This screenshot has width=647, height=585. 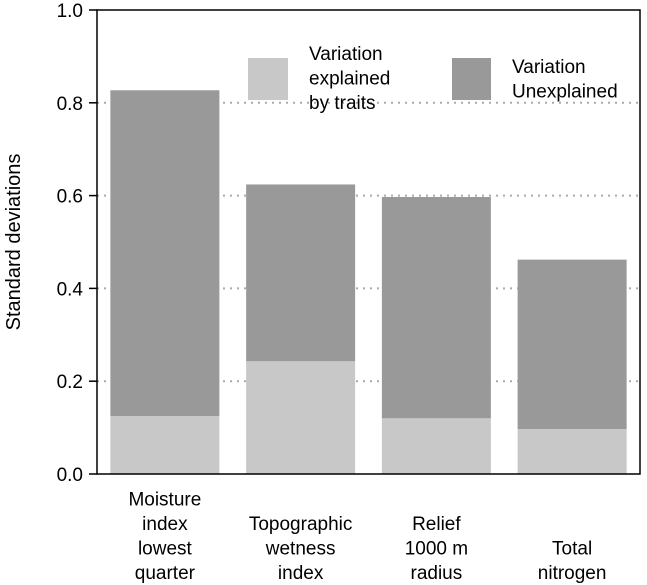 What do you see at coordinates (70, 104) in the screenshot?
I see `y-tick-label: 0.8` at bounding box center [70, 104].